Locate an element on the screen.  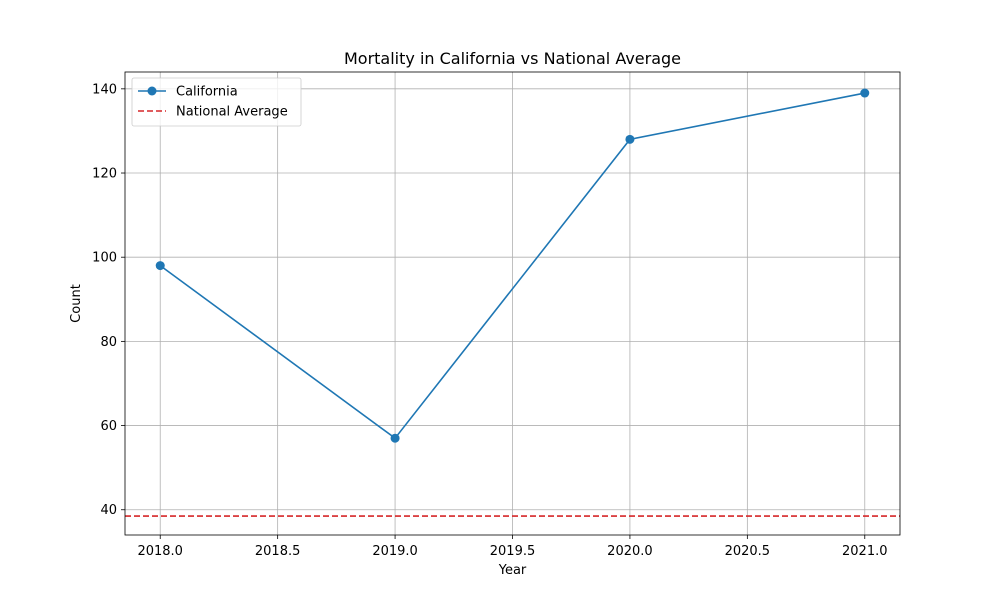
y-tick-label: 80 is located at coordinates (108, 342).